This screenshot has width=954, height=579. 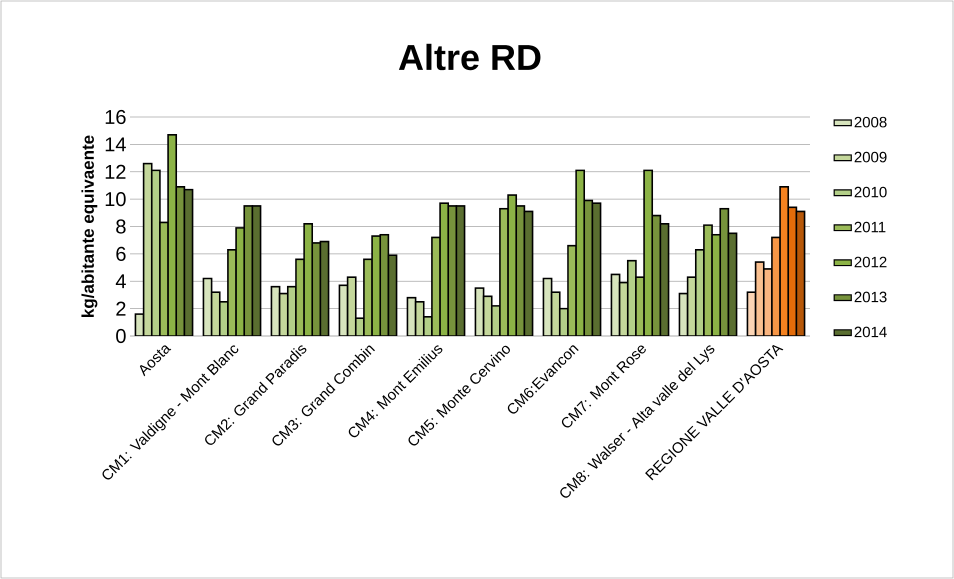 I want to click on legend-label: 2009, so click(x=870, y=157).